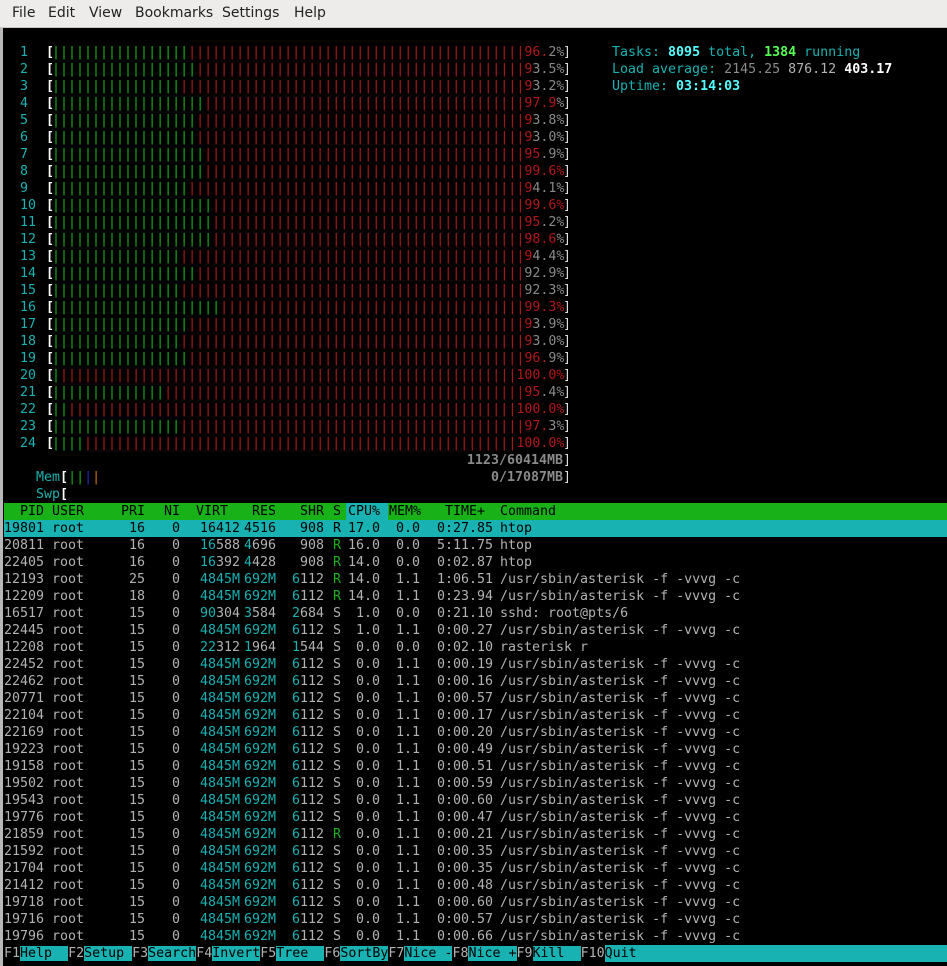 The height and width of the screenshot is (966, 947). What do you see at coordinates (560, 239) in the screenshot?
I see `cpu-percent-rest: %` at bounding box center [560, 239].